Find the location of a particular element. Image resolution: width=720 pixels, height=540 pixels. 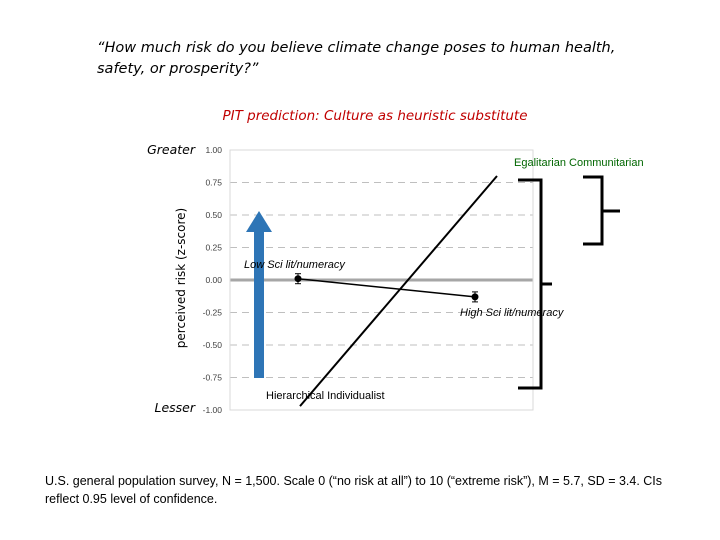

culture-line is located at coordinates (398, 291).